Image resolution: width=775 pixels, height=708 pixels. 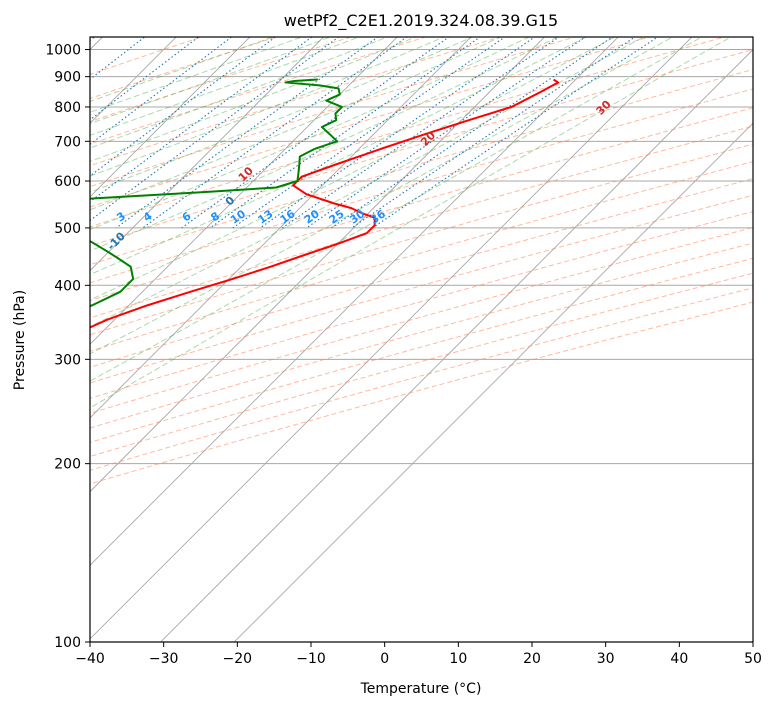 What do you see at coordinates (421, 689) in the screenshot?
I see `x-axis-label: Temperature (°C)` at bounding box center [421, 689].